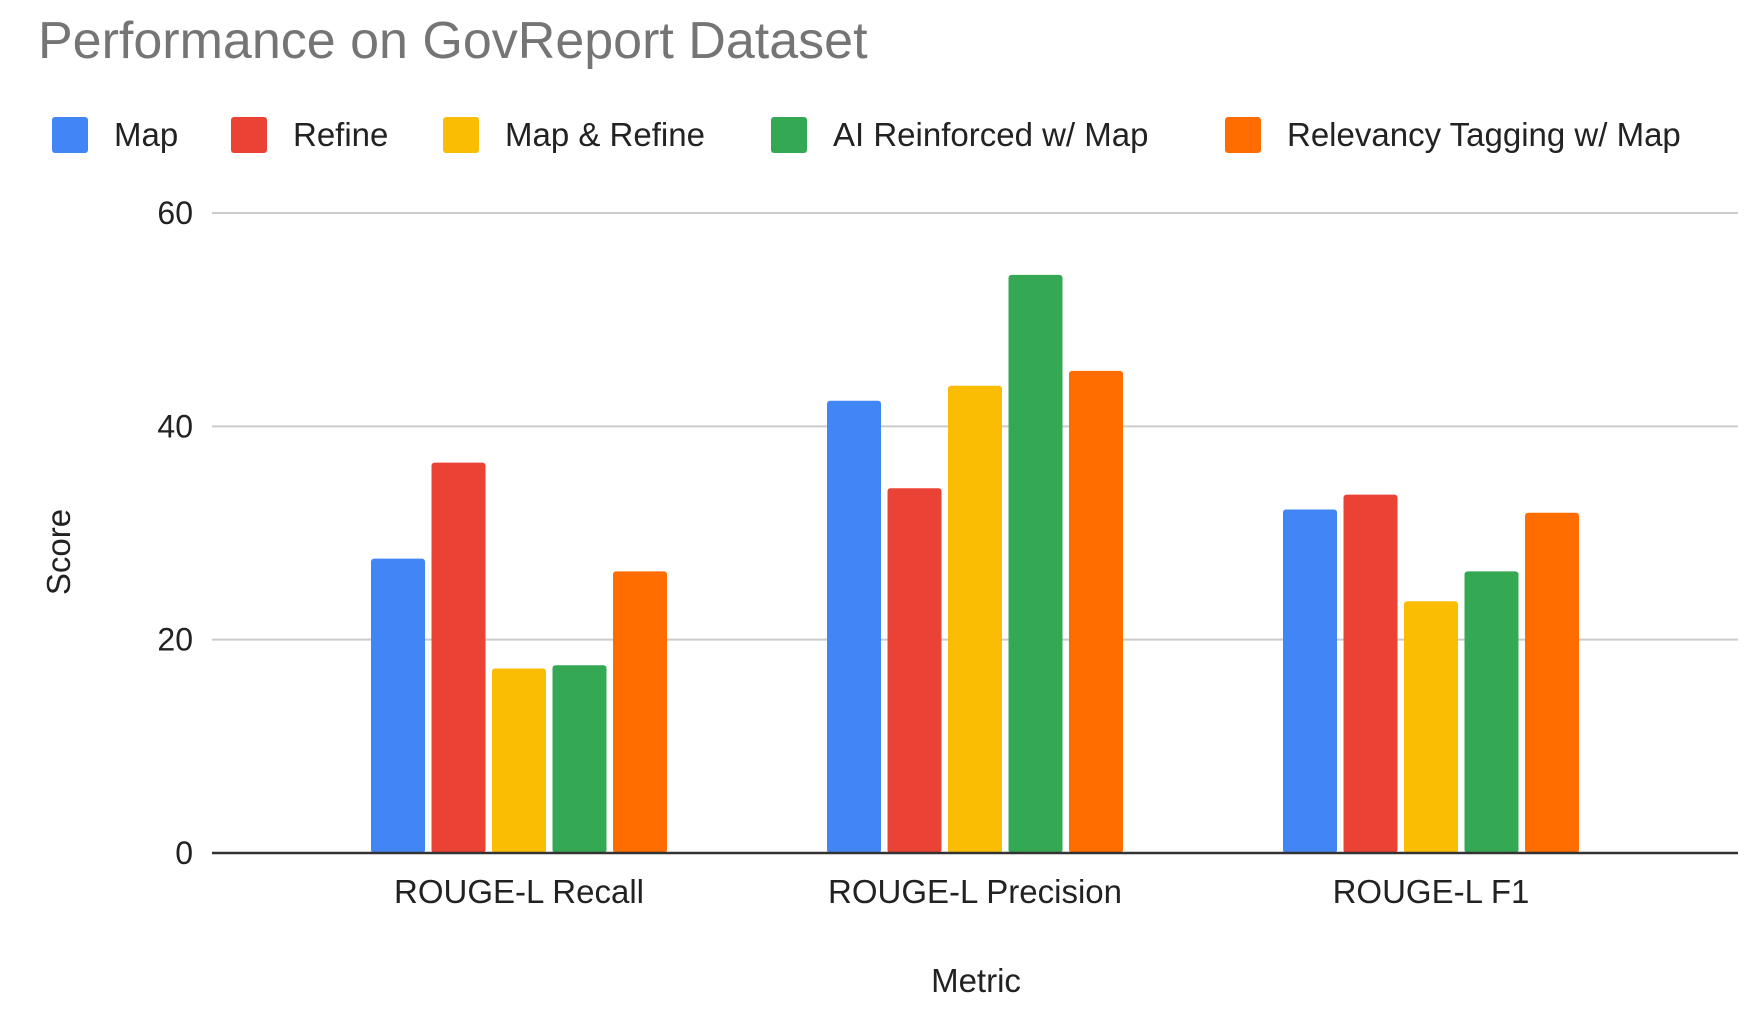 Image resolution: width=1762 pixels, height=1022 pixels. What do you see at coordinates (146, 134) in the screenshot?
I see `legend-label-map: Map` at bounding box center [146, 134].